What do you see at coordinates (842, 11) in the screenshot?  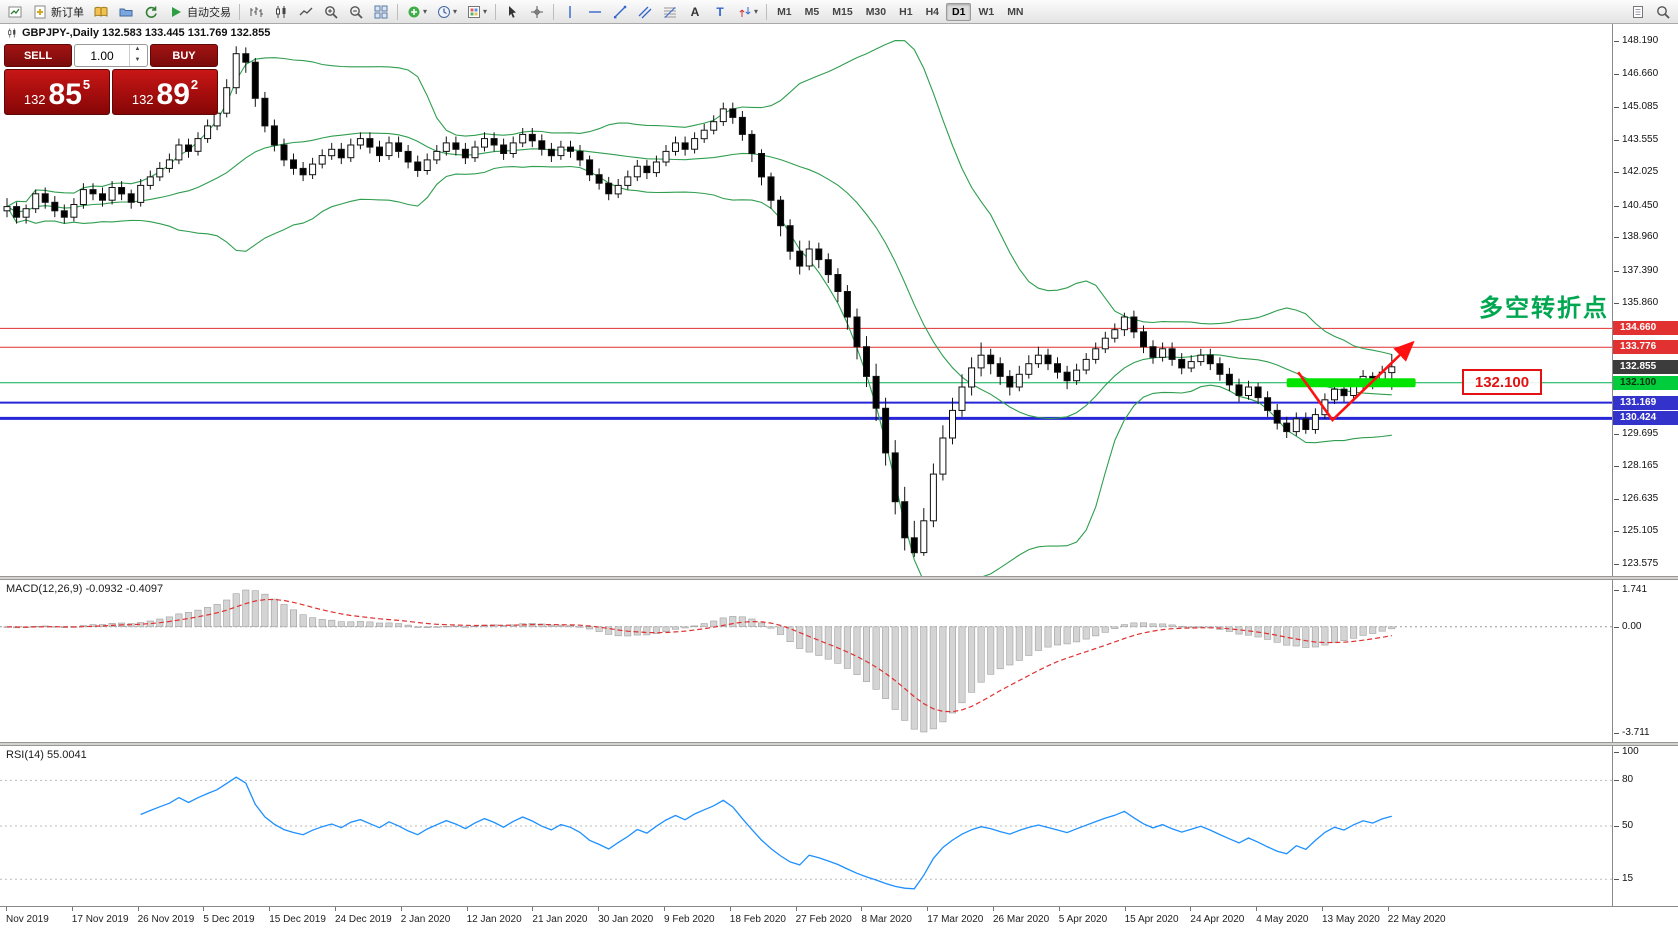 I see `timeframe-m15: M15` at bounding box center [842, 11].